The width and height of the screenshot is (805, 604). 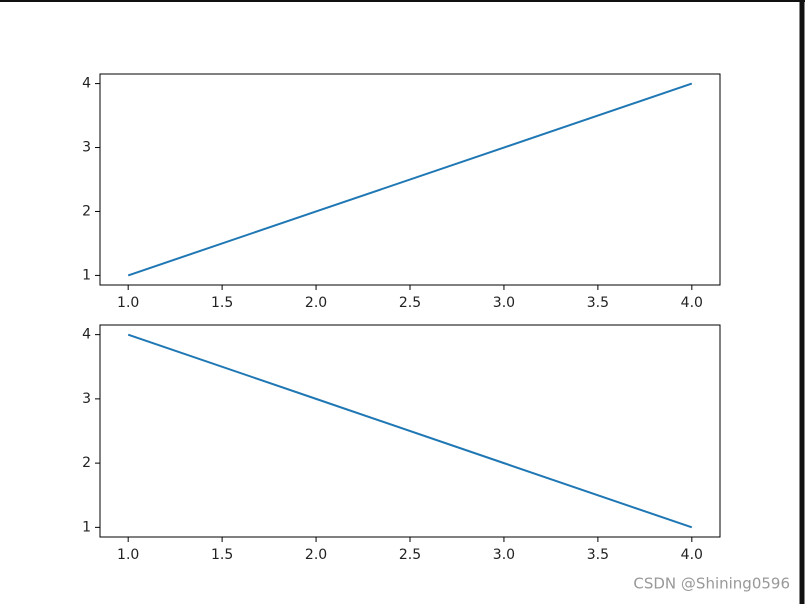 I want to click on watermark: CSDN @Shining0596, so click(x=711, y=584).